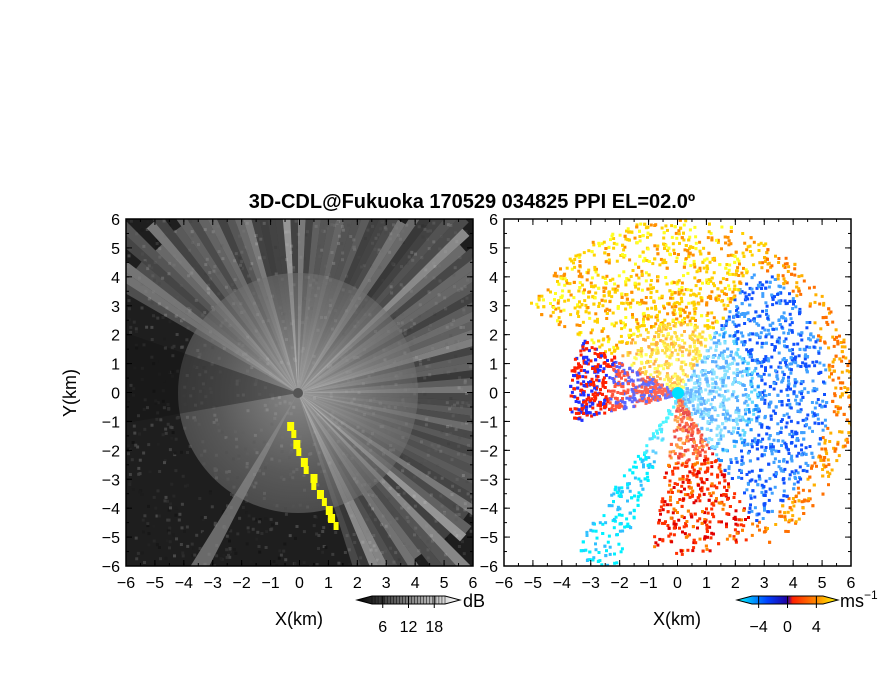  I want to click on right-colorbar-unit-base: ms, so click(852, 601).